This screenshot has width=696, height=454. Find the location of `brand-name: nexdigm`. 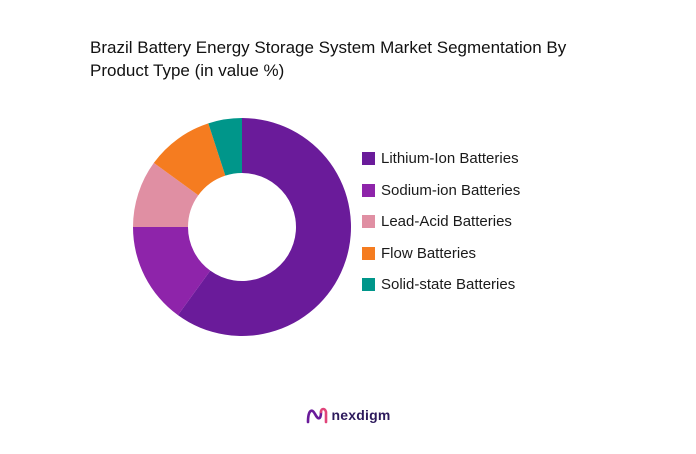

brand-name: nexdigm is located at coordinates (361, 415).